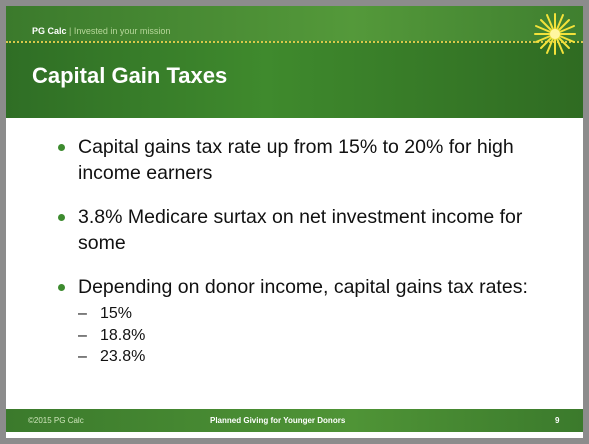 This screenshot has width=589, height=444. What do you see at coordinates (294, 42) in the screenshot?
I see `dotted-rule` at bounding box center [294, 42].